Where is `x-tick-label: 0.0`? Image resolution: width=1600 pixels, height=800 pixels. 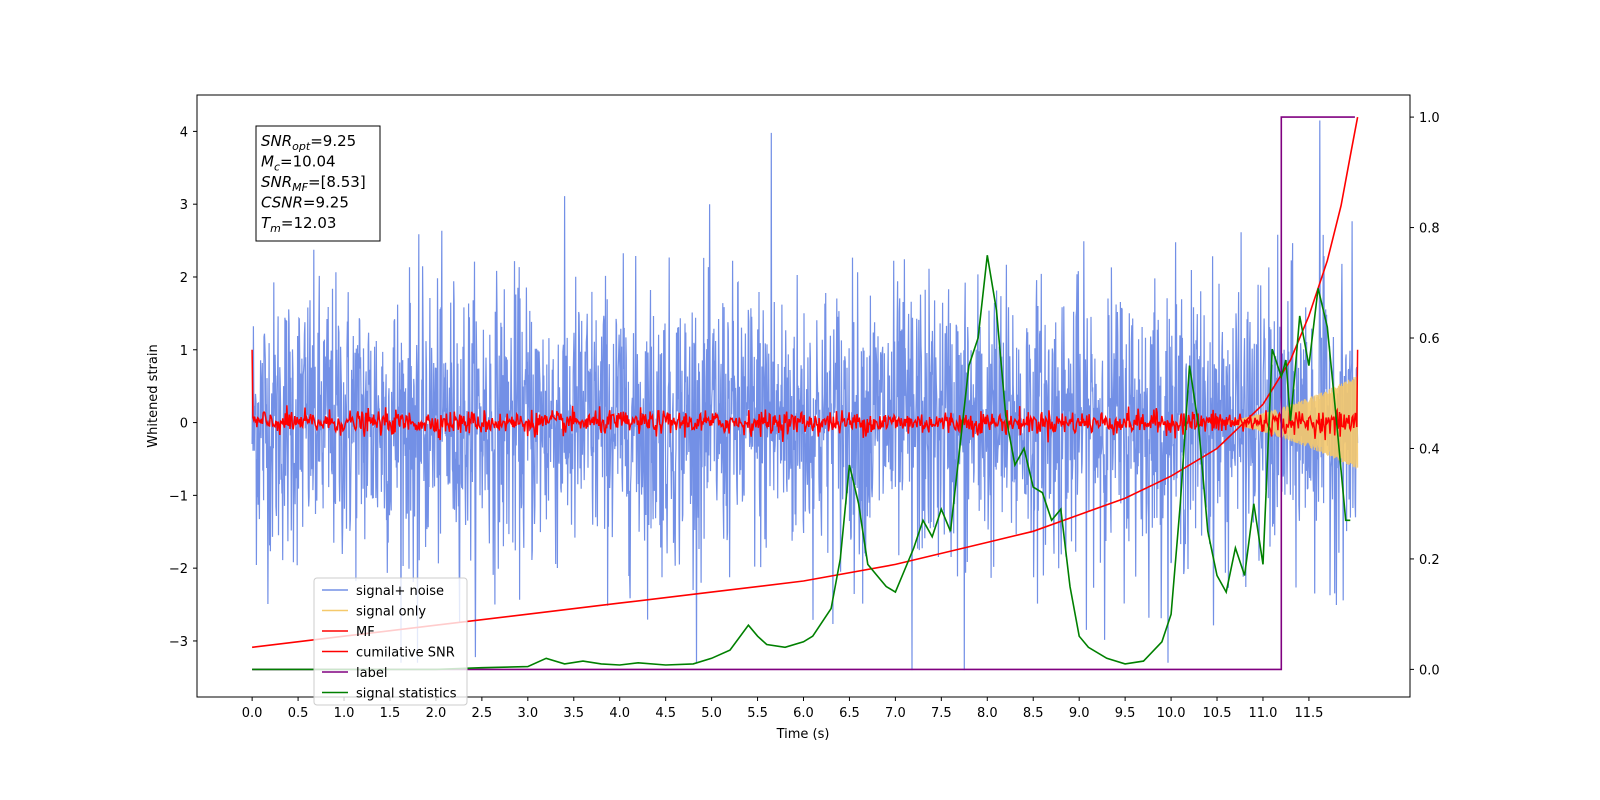
x-tick-label: 0.0 is located at coordinates (252, 713).